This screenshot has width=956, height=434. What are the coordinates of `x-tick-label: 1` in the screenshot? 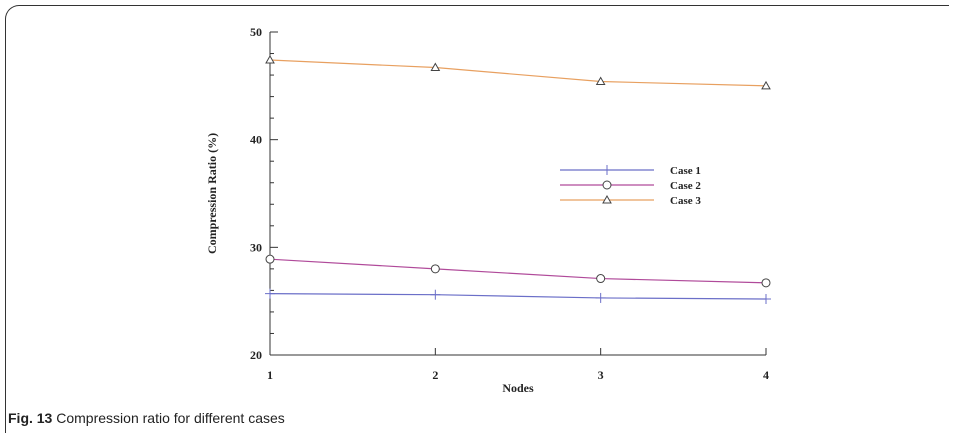 It's located at (270, 375).